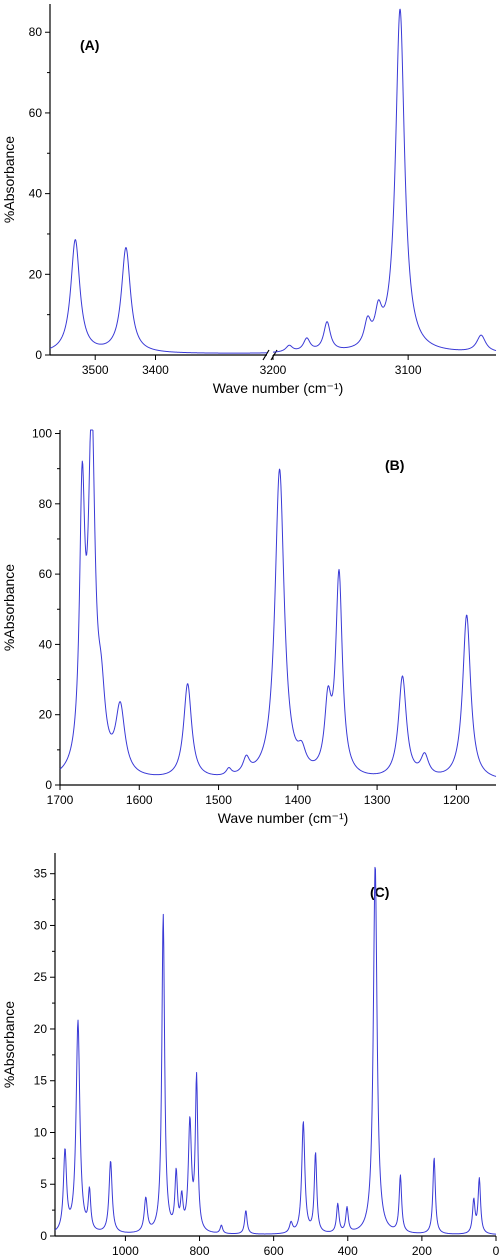 Image resolution: width=500 pixels, height=1256 pixels. Describe the element at coordinates (422, 1250) in the screenshot. I see `x-tick-label: 200` at that location.